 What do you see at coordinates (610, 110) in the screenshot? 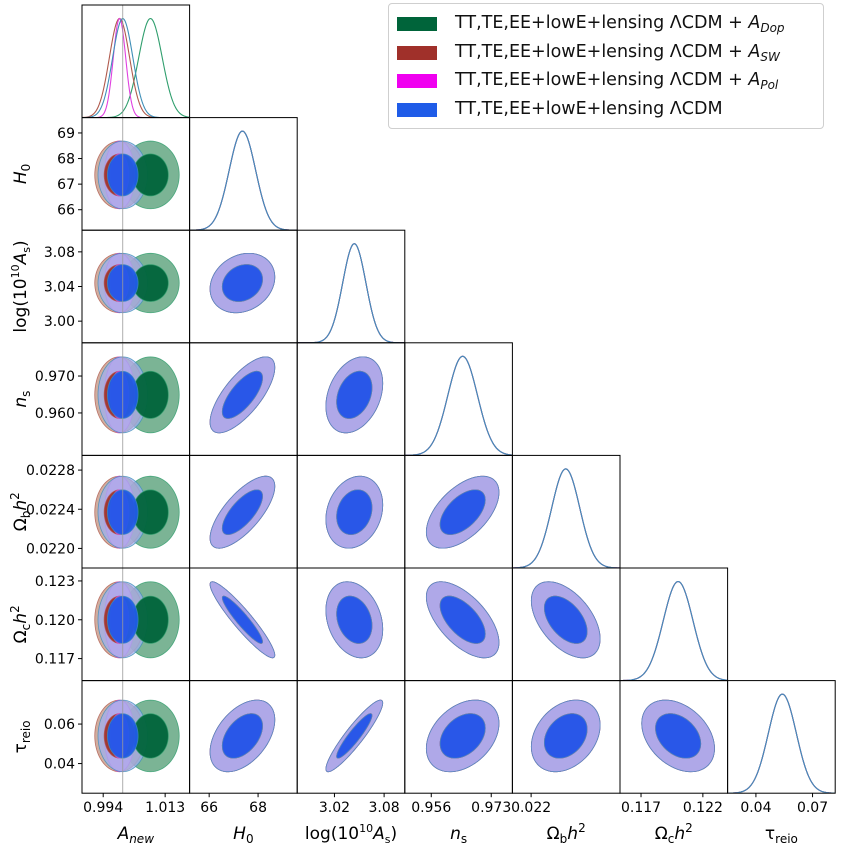
I see `legend-entry-lcdm: TT,TE,EE+lowE+lensing ΛCDM` at bounding box center [610, 110].